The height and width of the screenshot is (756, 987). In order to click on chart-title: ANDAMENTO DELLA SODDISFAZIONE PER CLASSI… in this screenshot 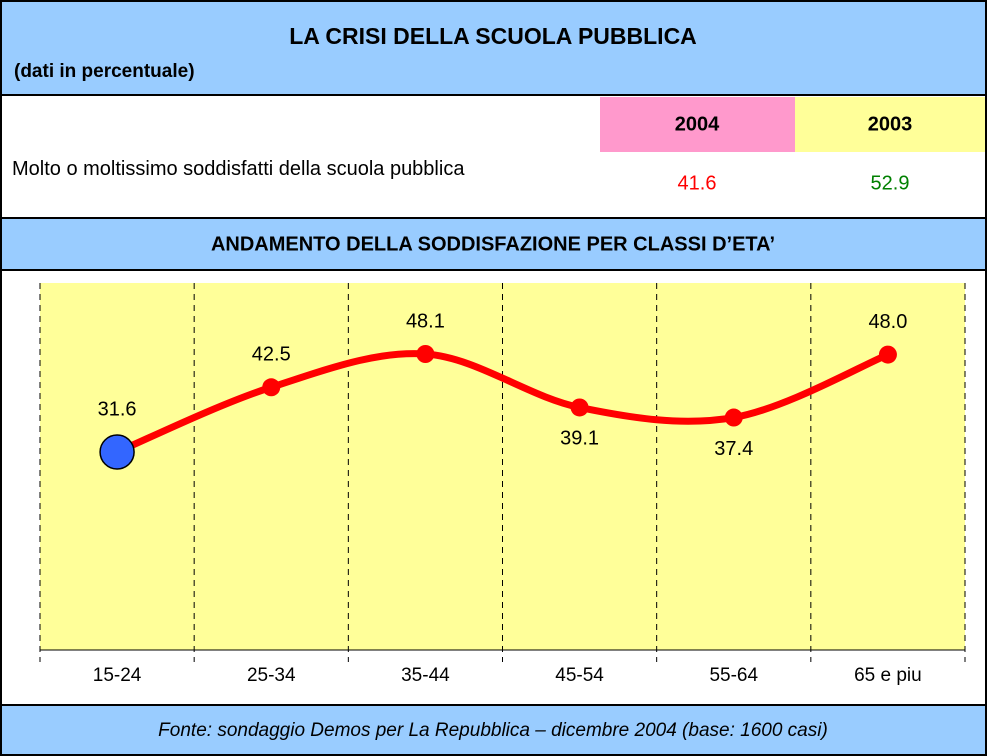, I will do `click(493, 244)`.